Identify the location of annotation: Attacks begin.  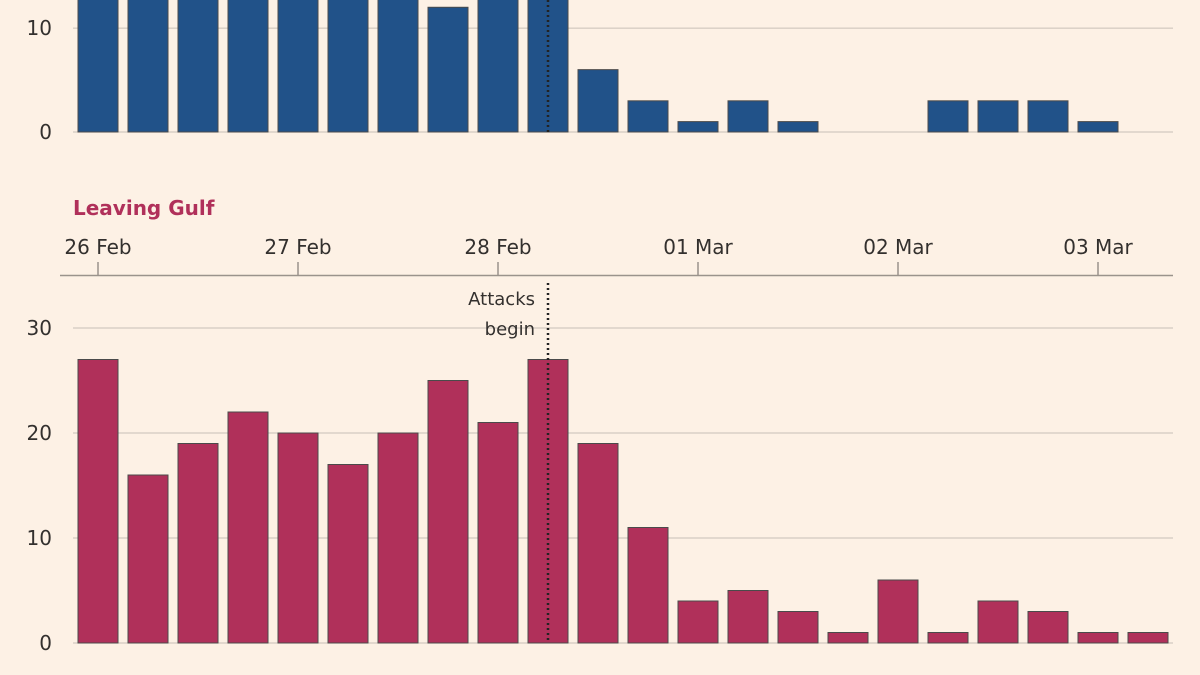
(501, 314).